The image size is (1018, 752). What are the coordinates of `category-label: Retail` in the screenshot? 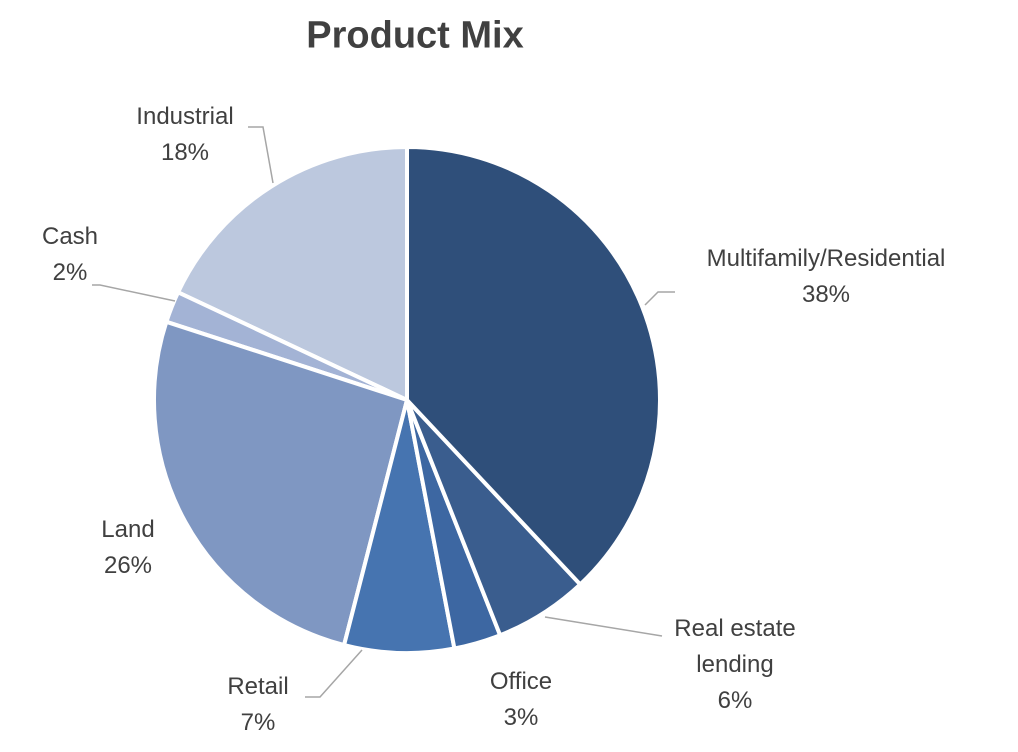 It's located at (258, 686).